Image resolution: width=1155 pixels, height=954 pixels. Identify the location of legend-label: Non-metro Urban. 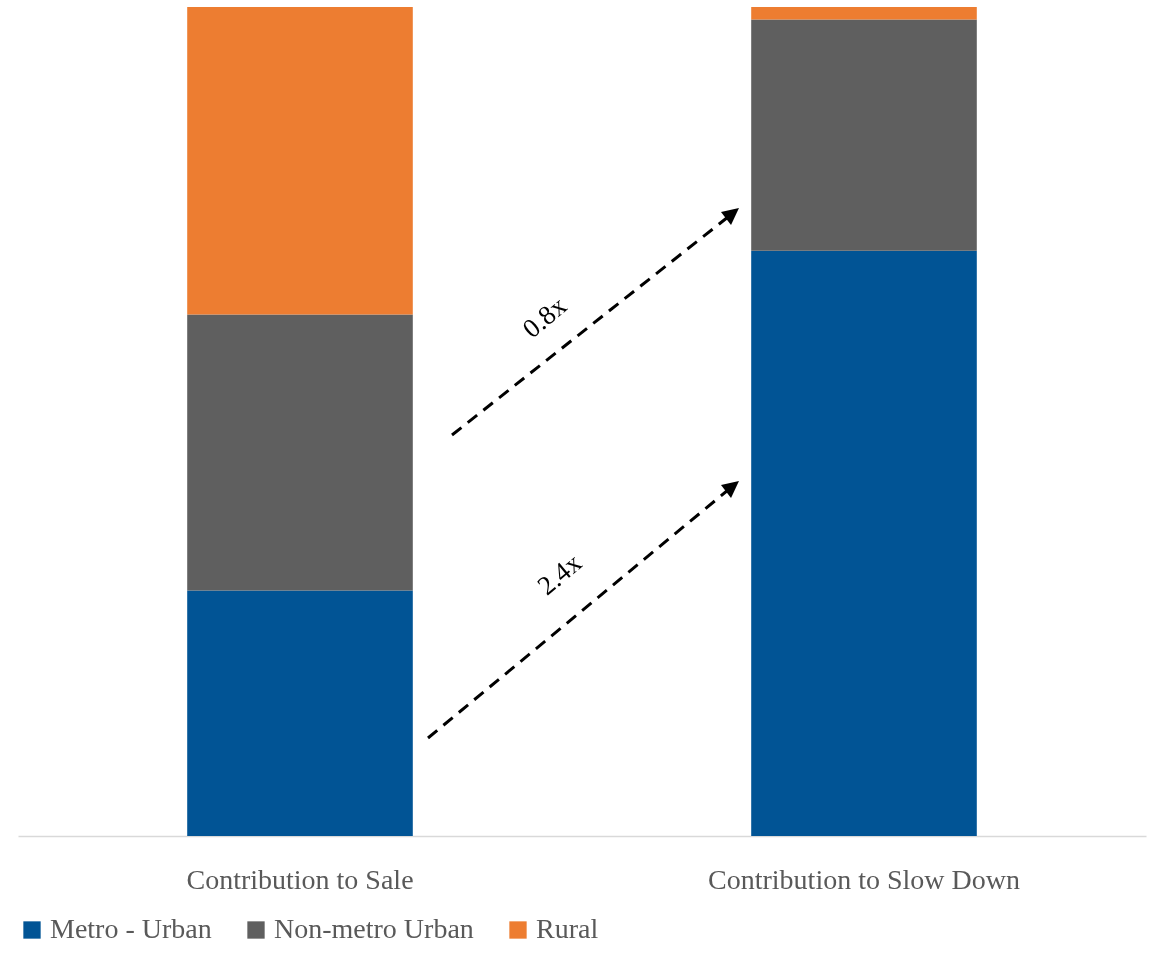
(374, 928).